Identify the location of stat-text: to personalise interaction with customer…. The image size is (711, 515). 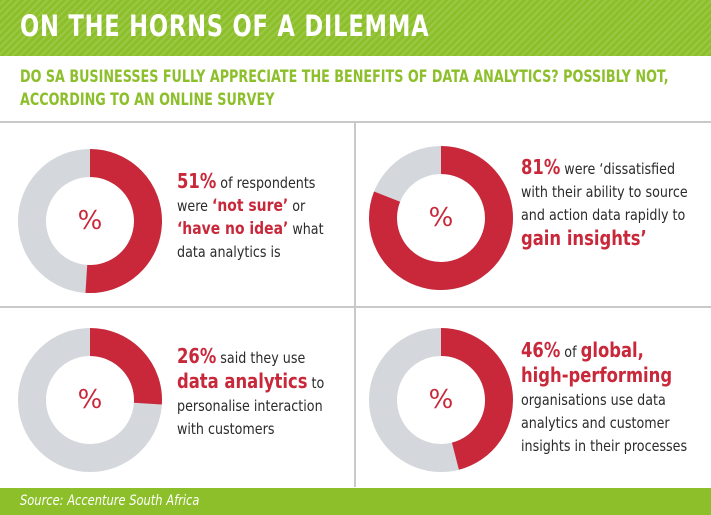
(251, 406).